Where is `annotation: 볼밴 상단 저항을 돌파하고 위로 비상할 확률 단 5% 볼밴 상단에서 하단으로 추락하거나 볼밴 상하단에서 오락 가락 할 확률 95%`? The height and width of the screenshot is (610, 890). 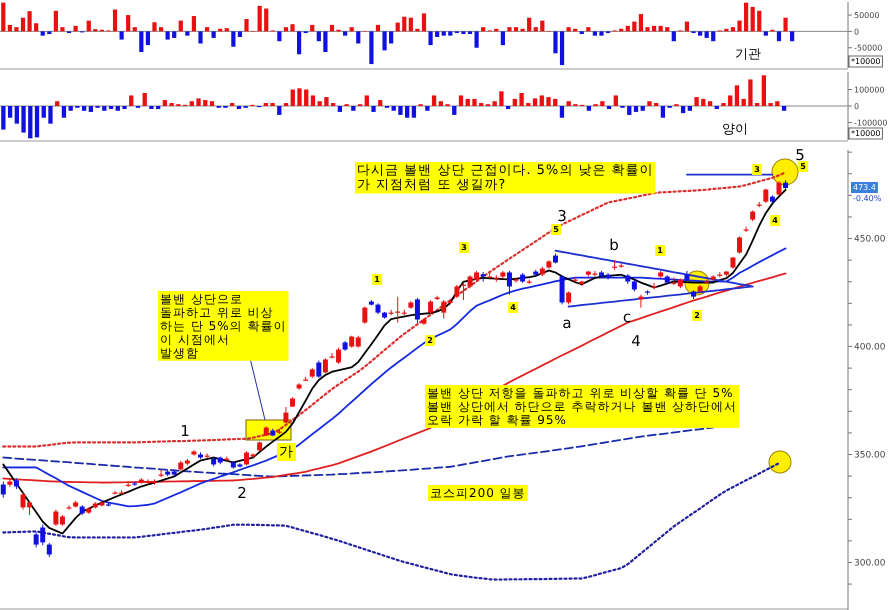
annotation: 볼밴 상단 저항을 돌파하고 위로 비상할 확률 단 5% 볼밴 상단에서 하단으로 추락하거나 볼밴 상하단에서 오락 가락 할 확률 95% is located at coordinates (582, 406).